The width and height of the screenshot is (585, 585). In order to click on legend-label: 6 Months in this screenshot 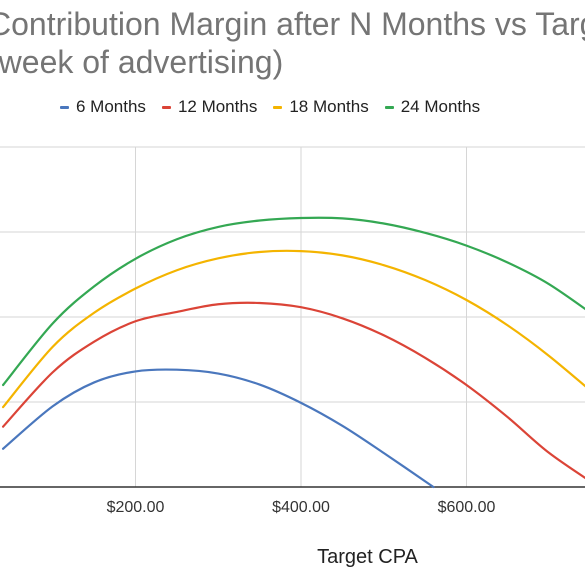, I will do `click(111, 106)`.